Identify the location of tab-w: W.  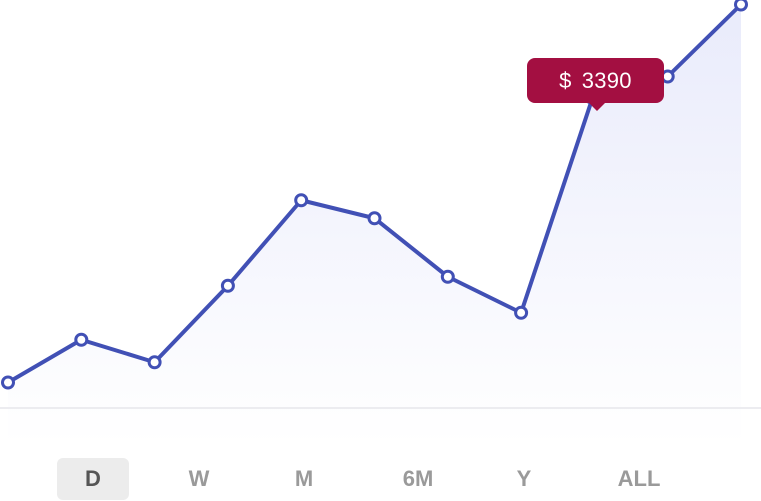
(199, 478).